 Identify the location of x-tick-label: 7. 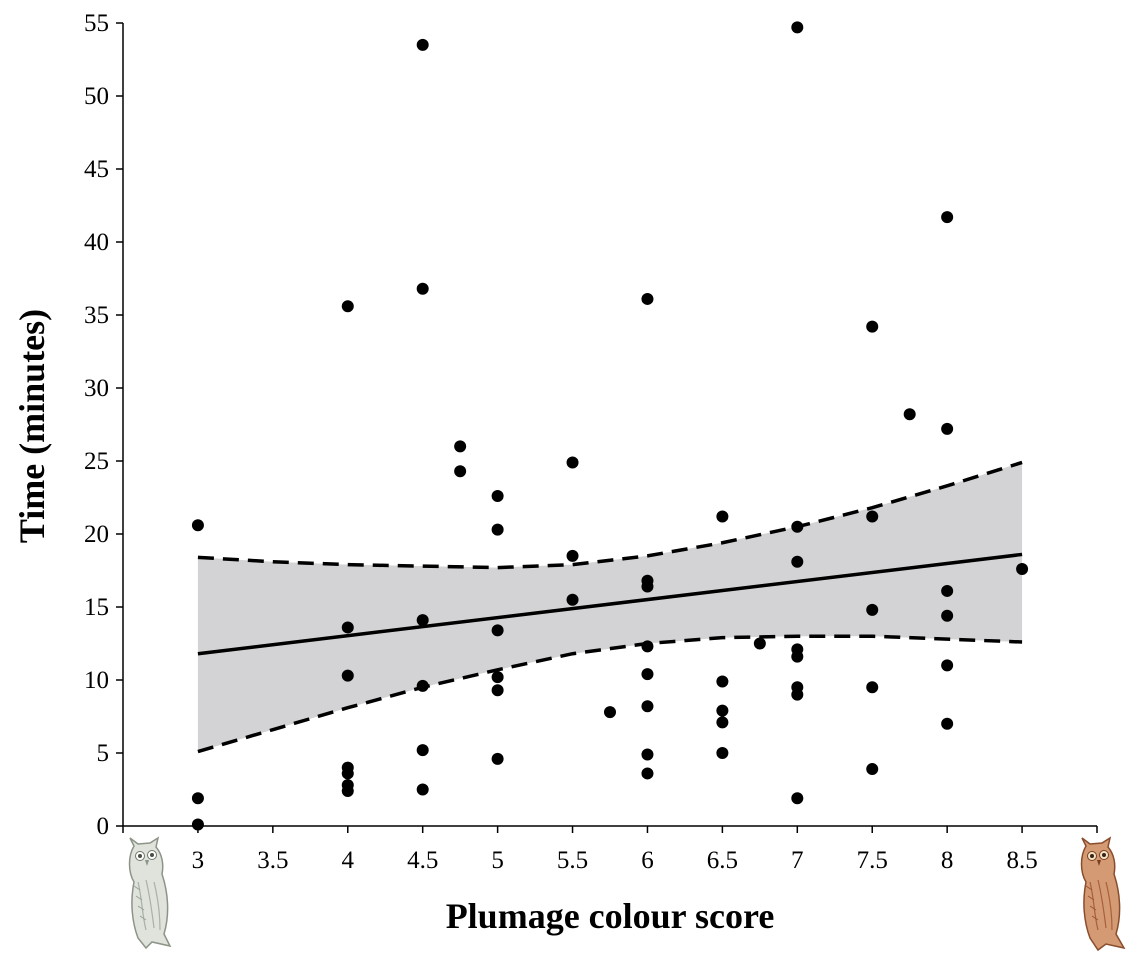
(797, 860).